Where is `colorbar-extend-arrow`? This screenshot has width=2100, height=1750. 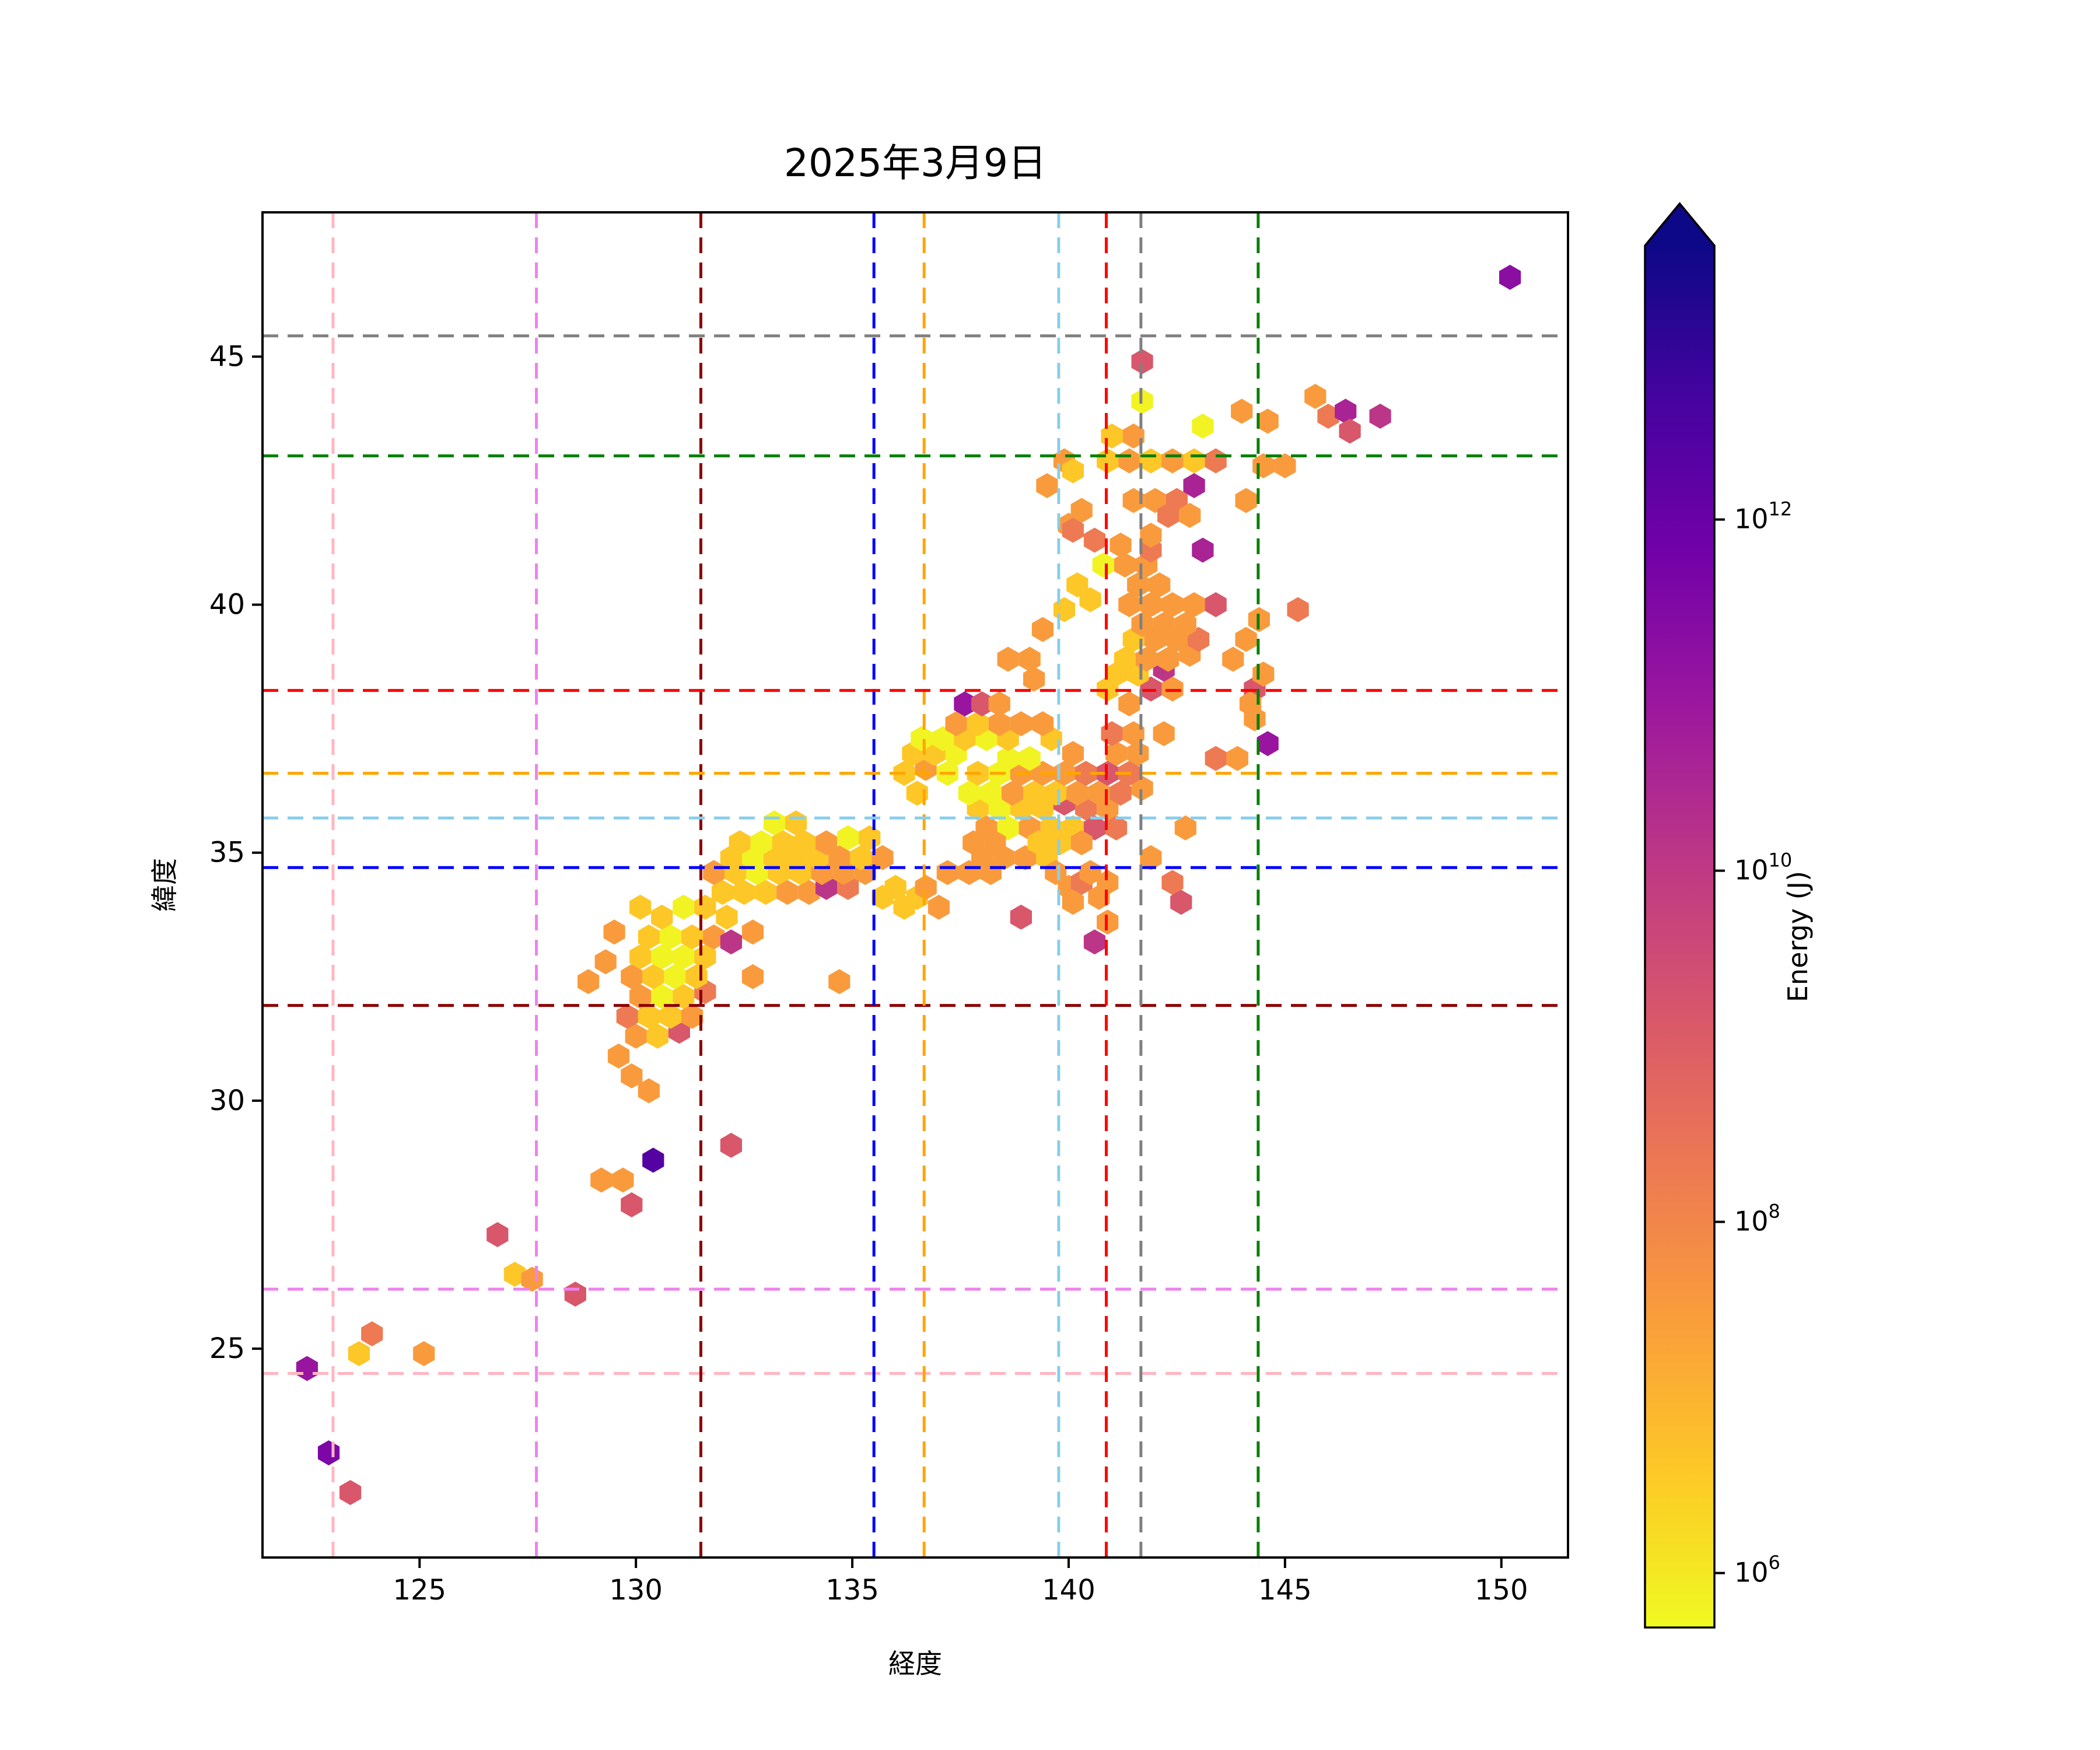 colorbar-extend-arrow is located at coordinates (1679, 225).